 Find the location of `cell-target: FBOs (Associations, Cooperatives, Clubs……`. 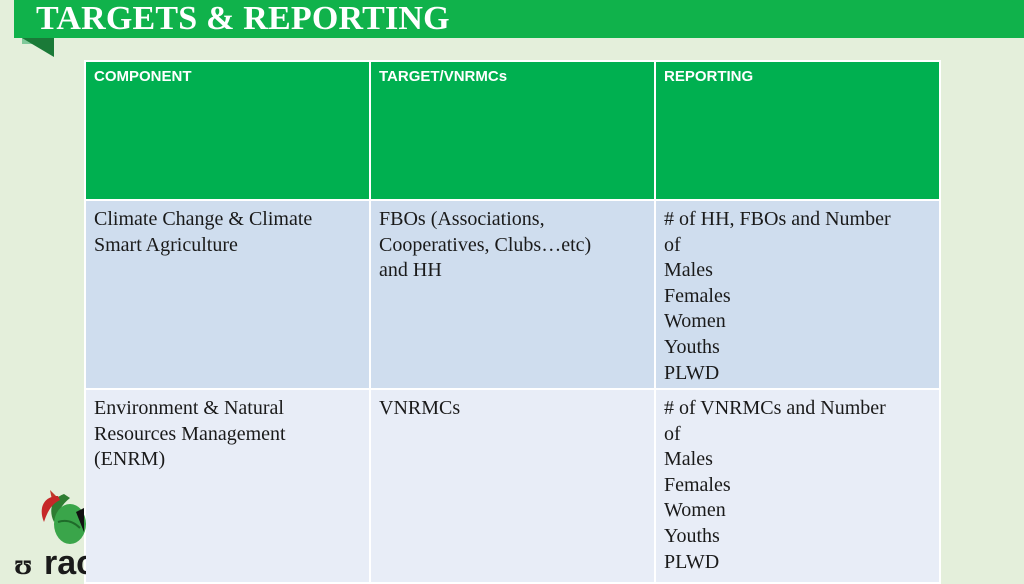

cell-target: FBOs (Associations, Cooperatives, Clubs…… is located at coordinates (512, 294).